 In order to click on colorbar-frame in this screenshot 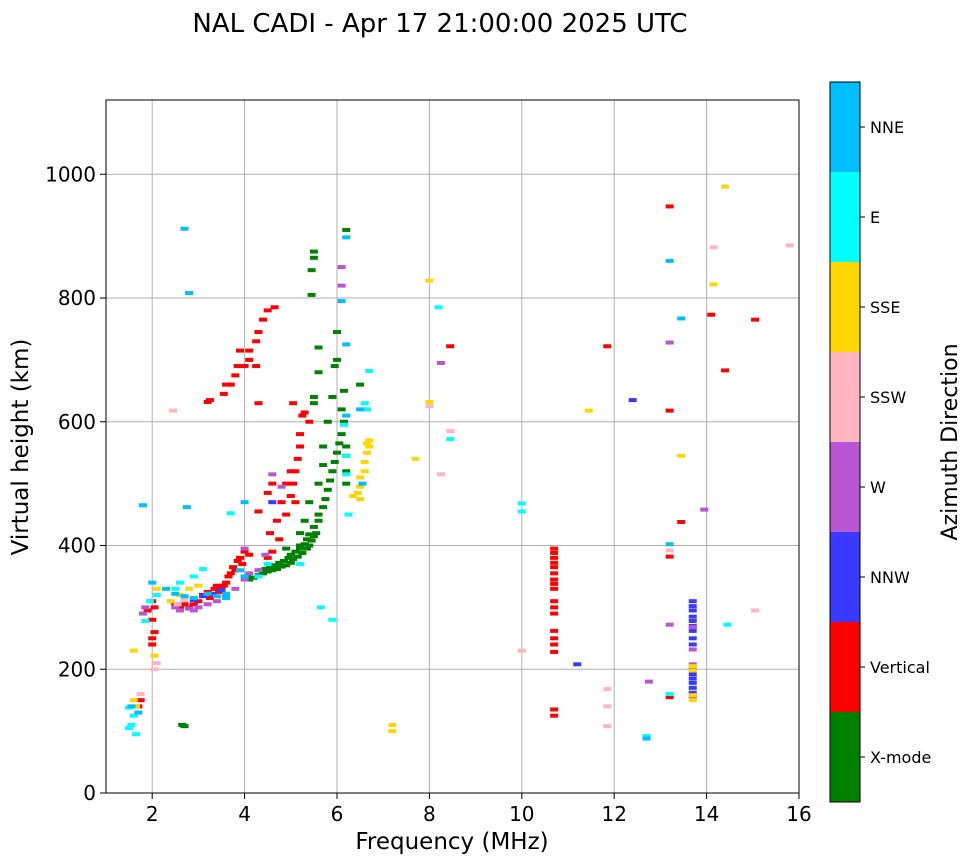, I will do `click(845, 442)`.